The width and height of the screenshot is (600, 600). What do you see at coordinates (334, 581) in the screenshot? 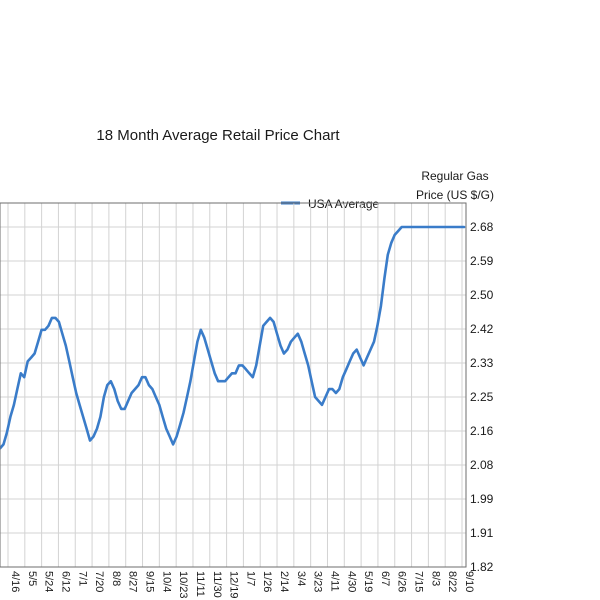
I see `x-tick-label: 4/11` at bounding box center [334, 581].